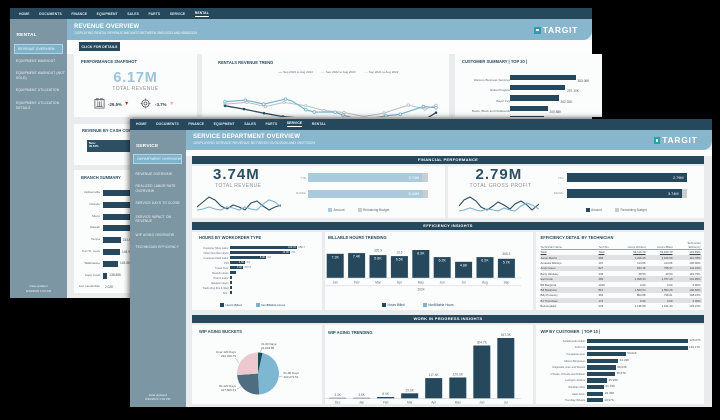 Image resolution: width=720 pixels, height=420 pixels. What do you see at coordinates (400, 260) in the screenshot?
I see `svg-text: 6.5K` at bounding box center [400, 260].